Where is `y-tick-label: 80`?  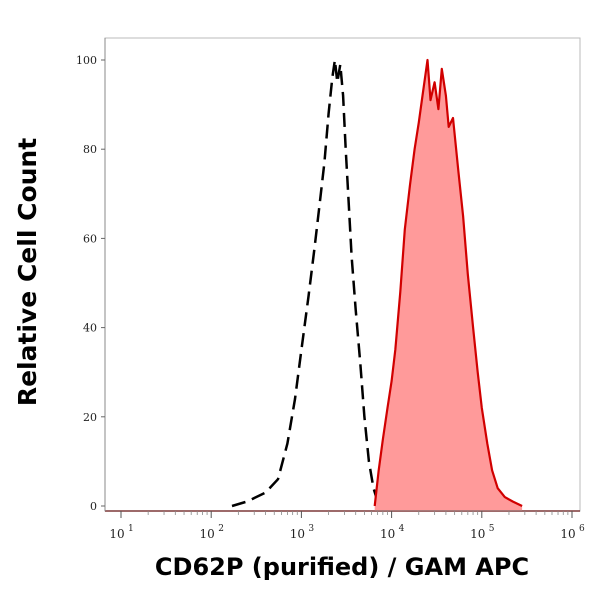 y-tick-label: 80 is located at coordinates (90, 149).